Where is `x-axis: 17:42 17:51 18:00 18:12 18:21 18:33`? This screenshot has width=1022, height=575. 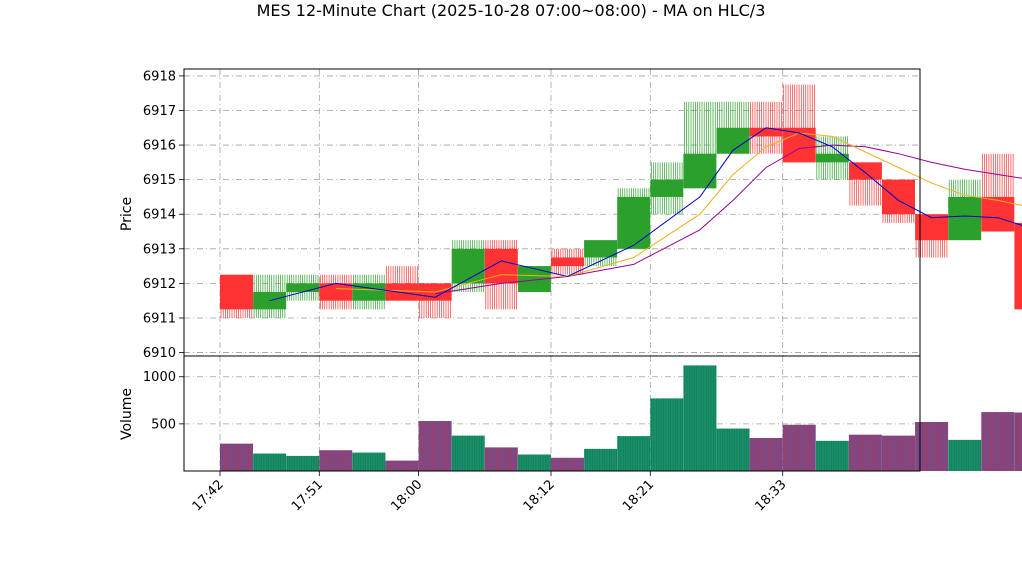
x-axis: 17:42 17:51 18:00 18:12 18:21 18:33 is located at coordinates (490, 492).